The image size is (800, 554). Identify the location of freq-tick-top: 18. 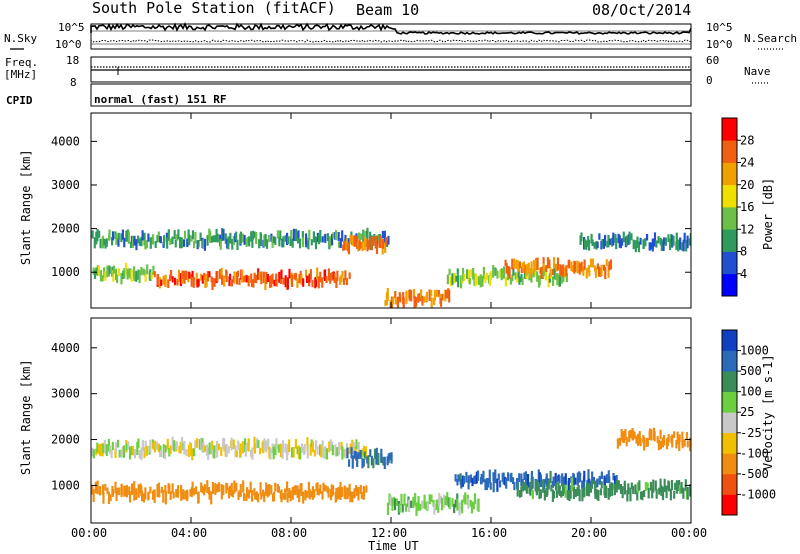
(72, 60).